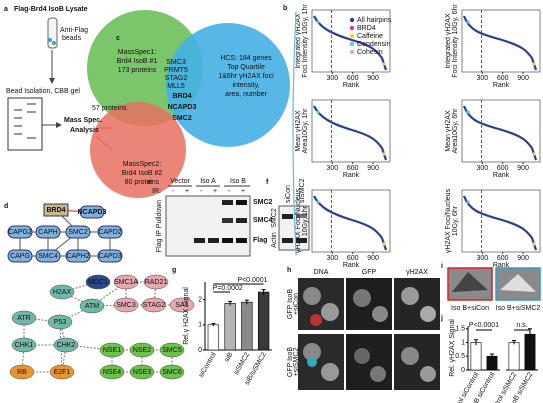 This screenshot has height=403, width=543. What do you see at coordinates (109, 108) in the screenshot?
I see `label: 57 proteins` at bounding box center [109, 108].